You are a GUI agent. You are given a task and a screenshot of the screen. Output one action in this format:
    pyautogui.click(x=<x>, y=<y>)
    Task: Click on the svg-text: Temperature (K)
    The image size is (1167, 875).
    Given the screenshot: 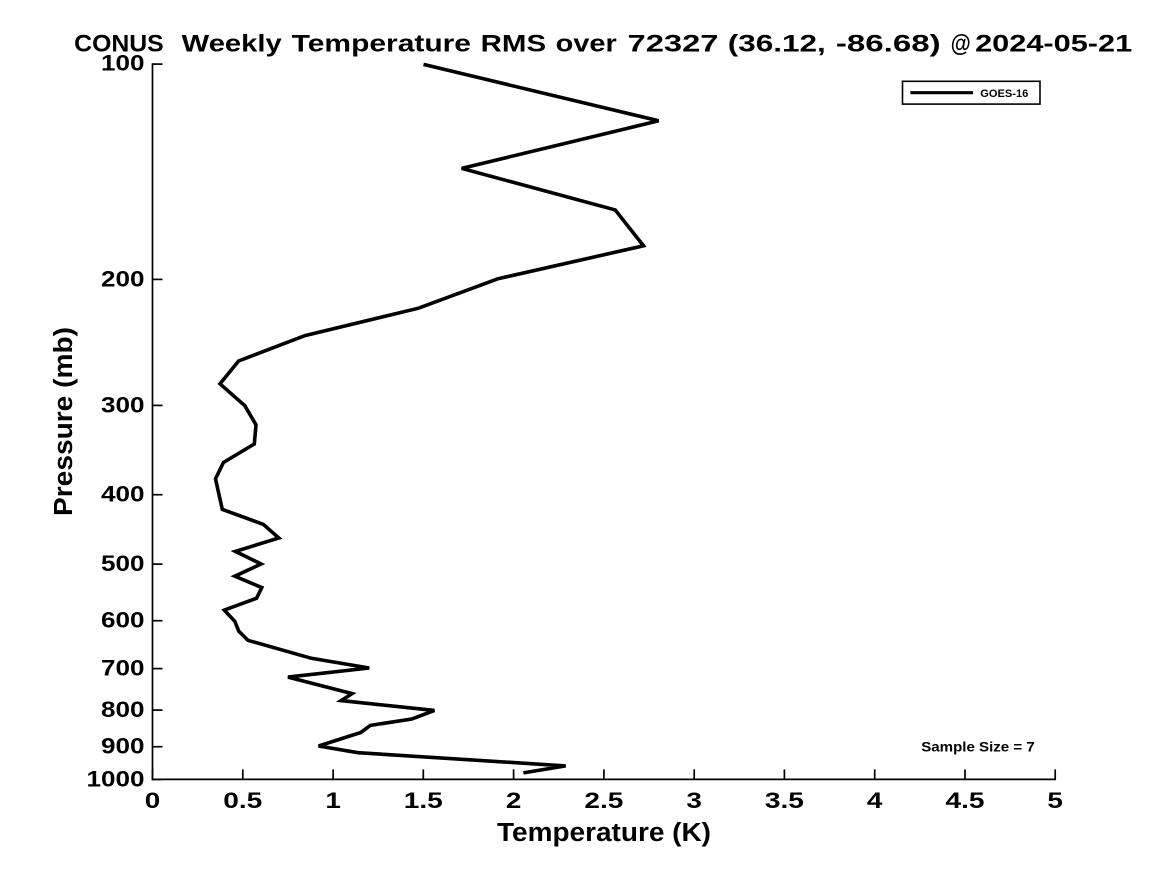 What is the action you would take?
    pyautogui.click(x=604, y=833)
    